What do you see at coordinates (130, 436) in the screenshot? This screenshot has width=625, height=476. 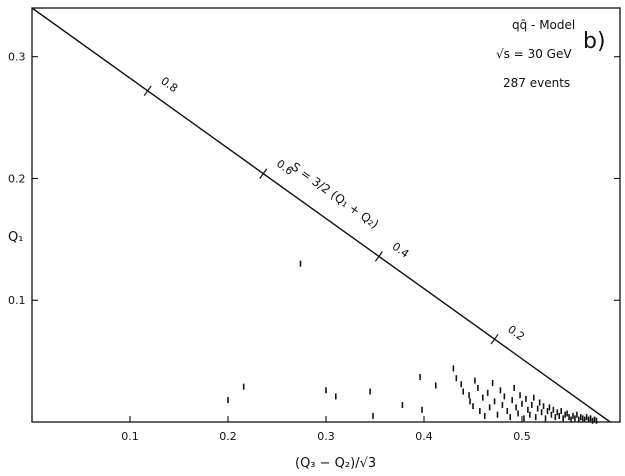 I see `x-tick-label: 0.1` at bounding box center [130, 436].